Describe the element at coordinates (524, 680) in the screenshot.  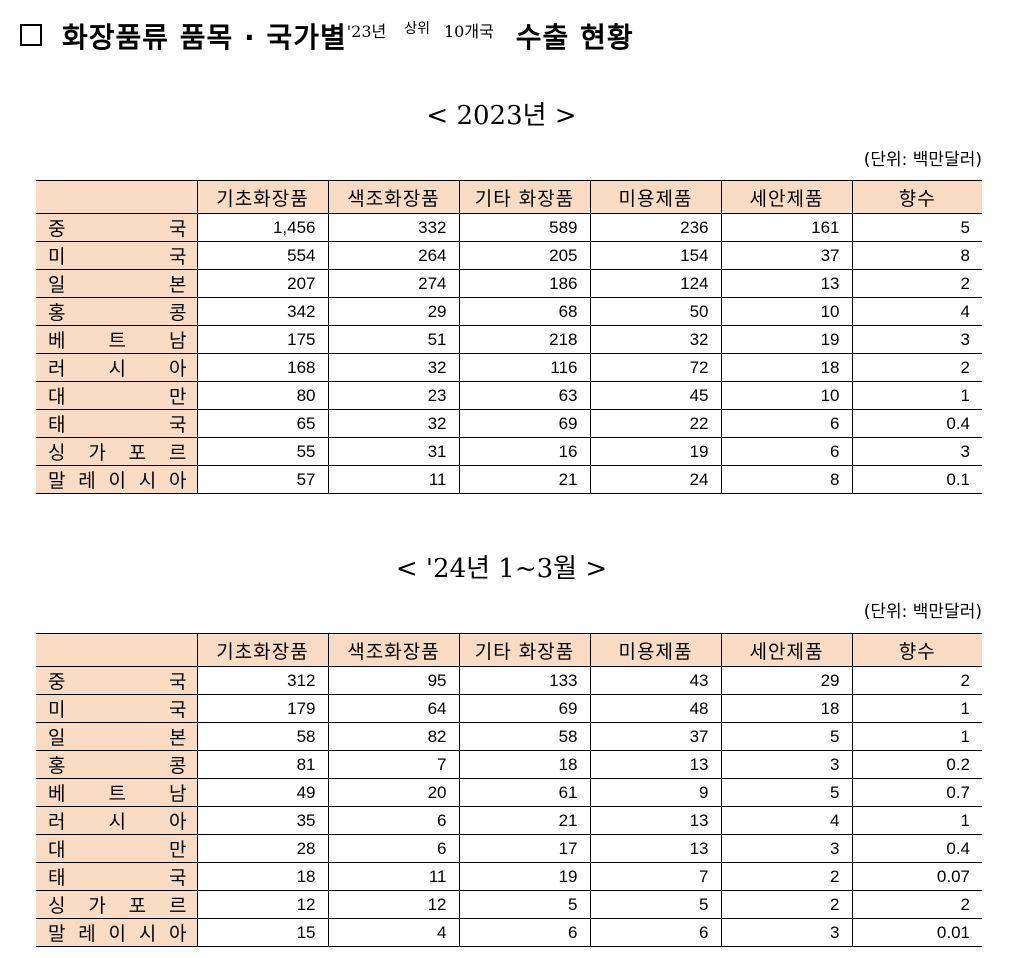
I see `value-cell: 133` at that location.